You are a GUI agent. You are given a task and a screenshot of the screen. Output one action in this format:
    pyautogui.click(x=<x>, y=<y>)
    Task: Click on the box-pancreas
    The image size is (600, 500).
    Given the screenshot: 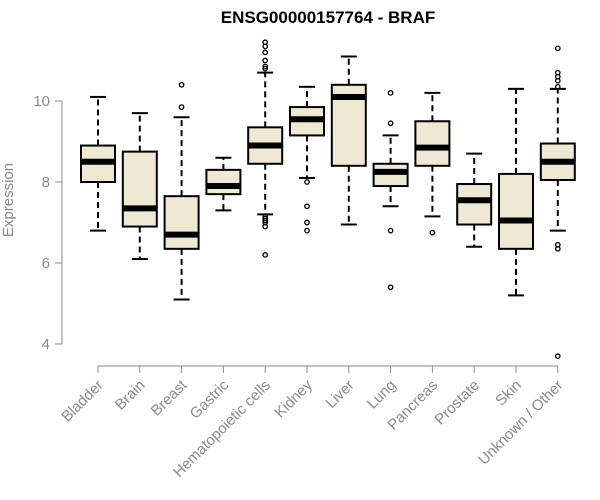 What is the action you would take?
    pyautogui.click(x=432, y=163)
    